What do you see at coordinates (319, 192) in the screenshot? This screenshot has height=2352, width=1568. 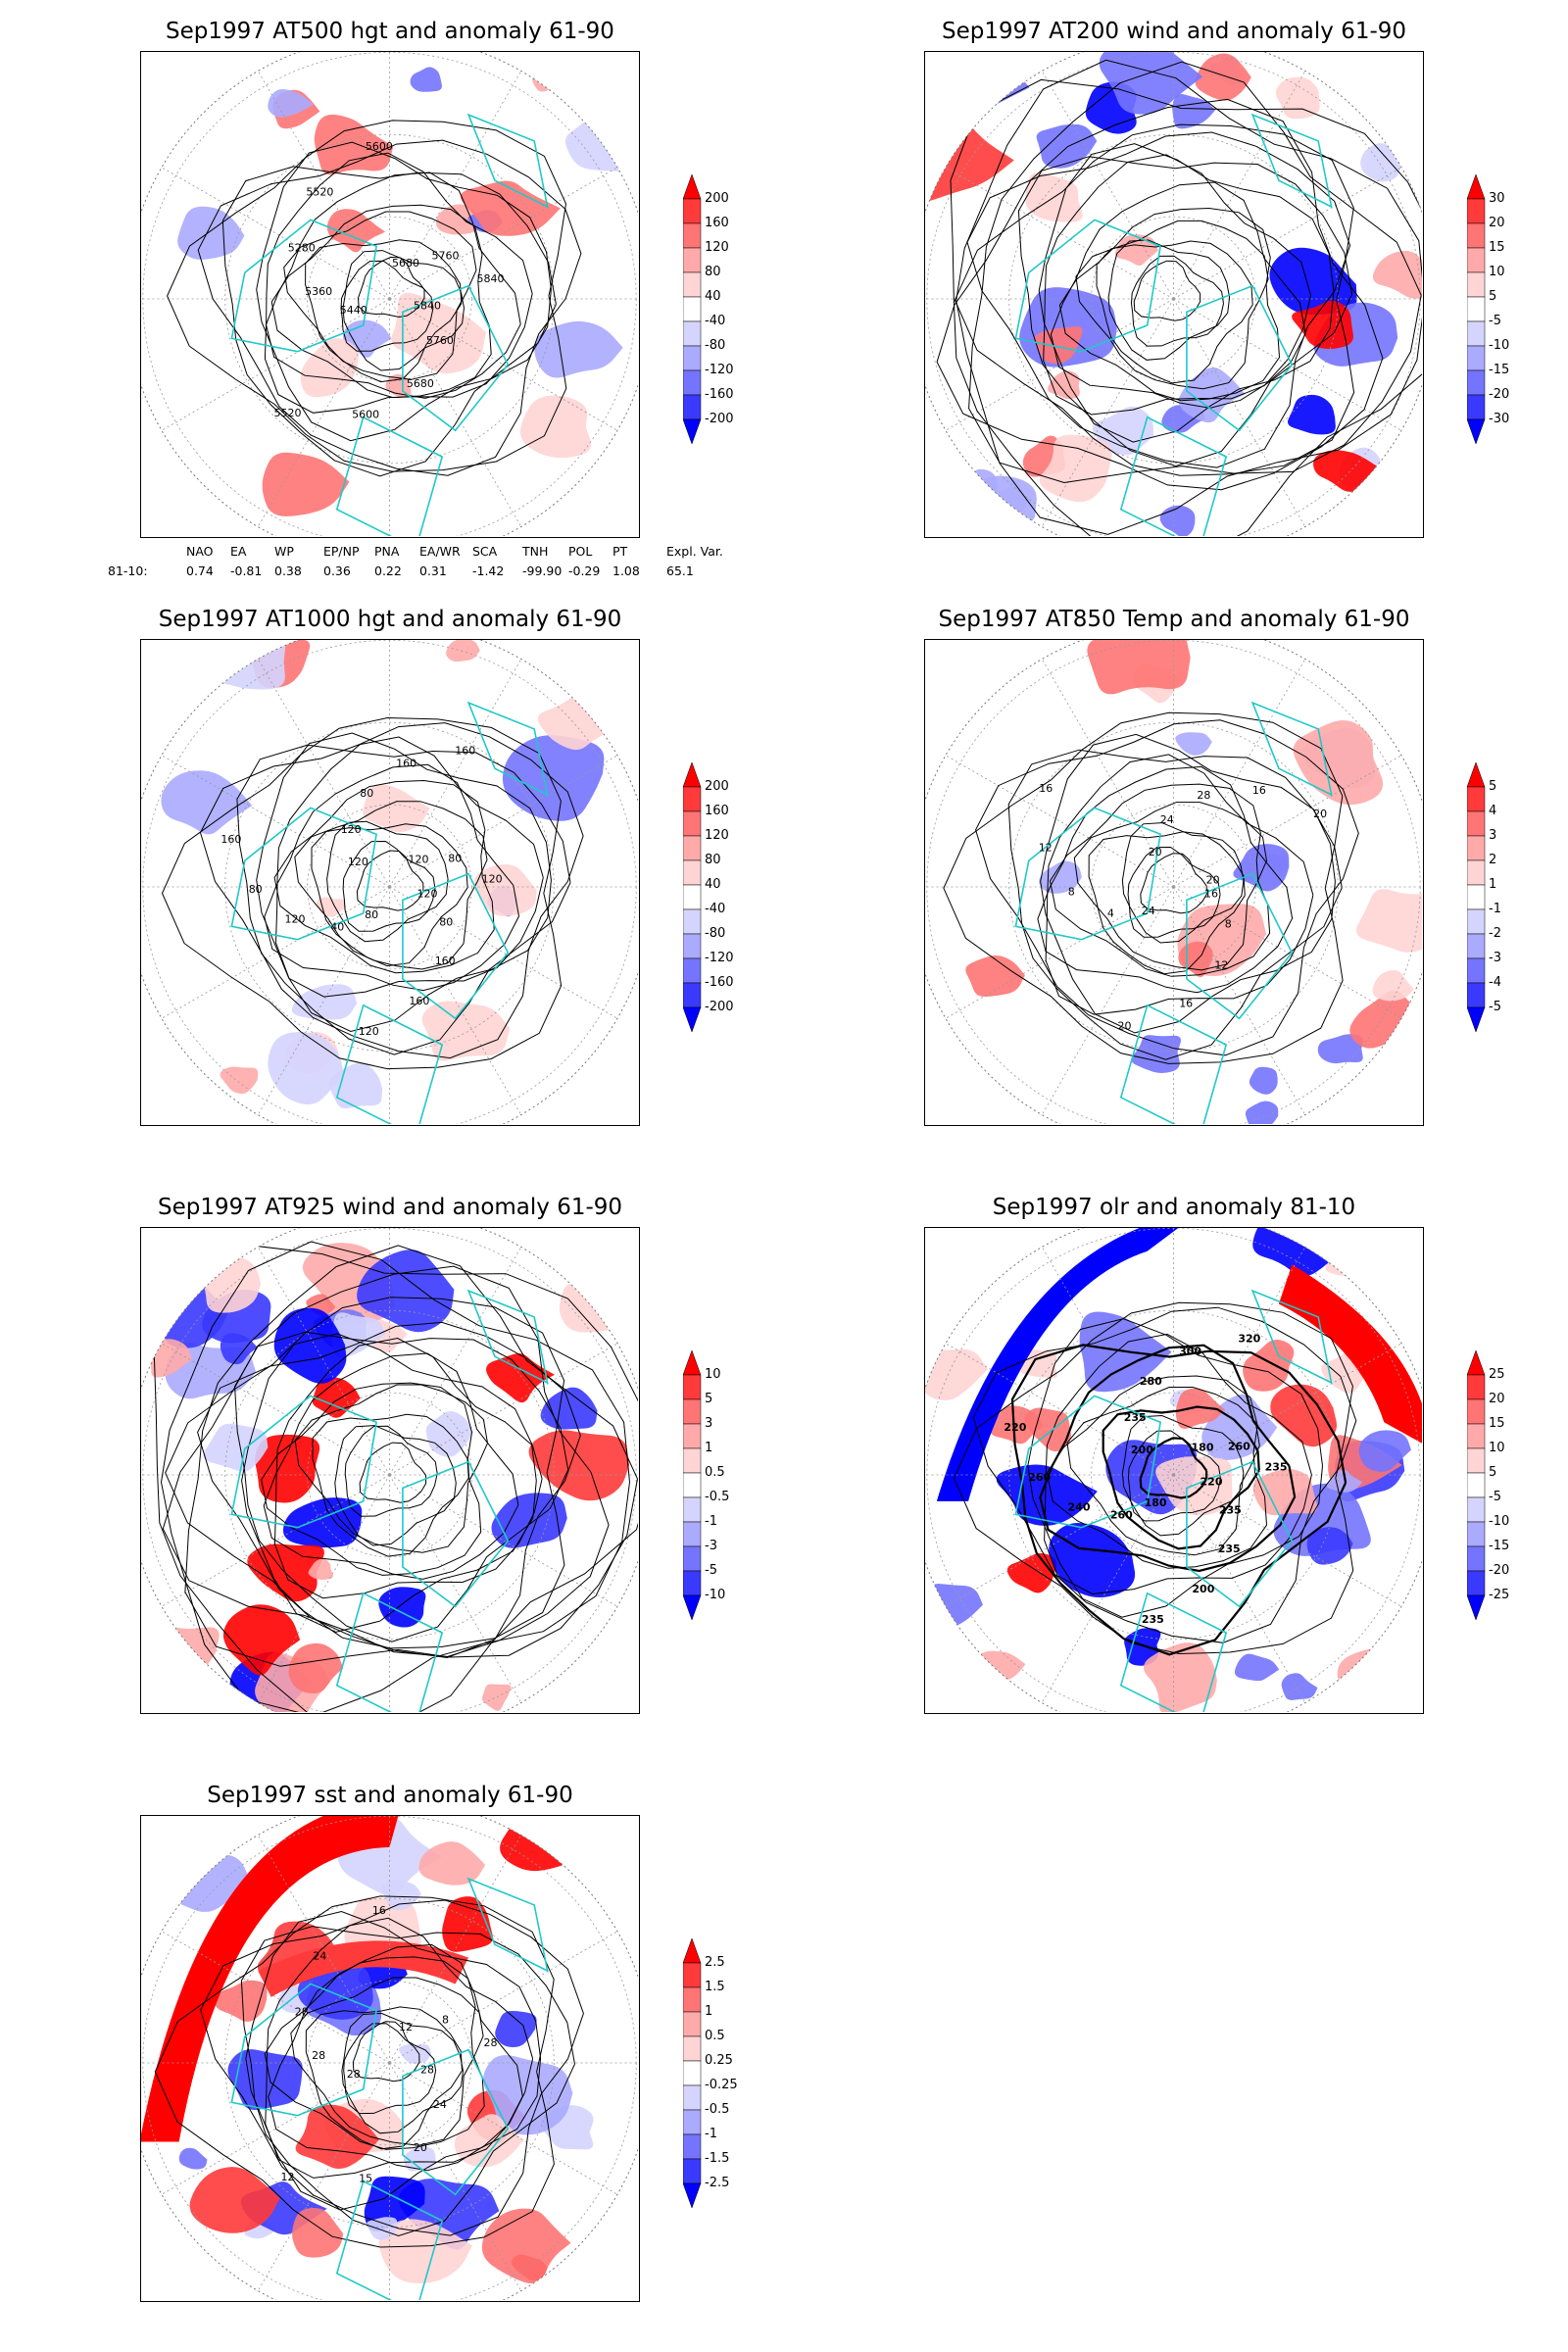 I see `contour-label: 5520` at bounding box center [319, 192].